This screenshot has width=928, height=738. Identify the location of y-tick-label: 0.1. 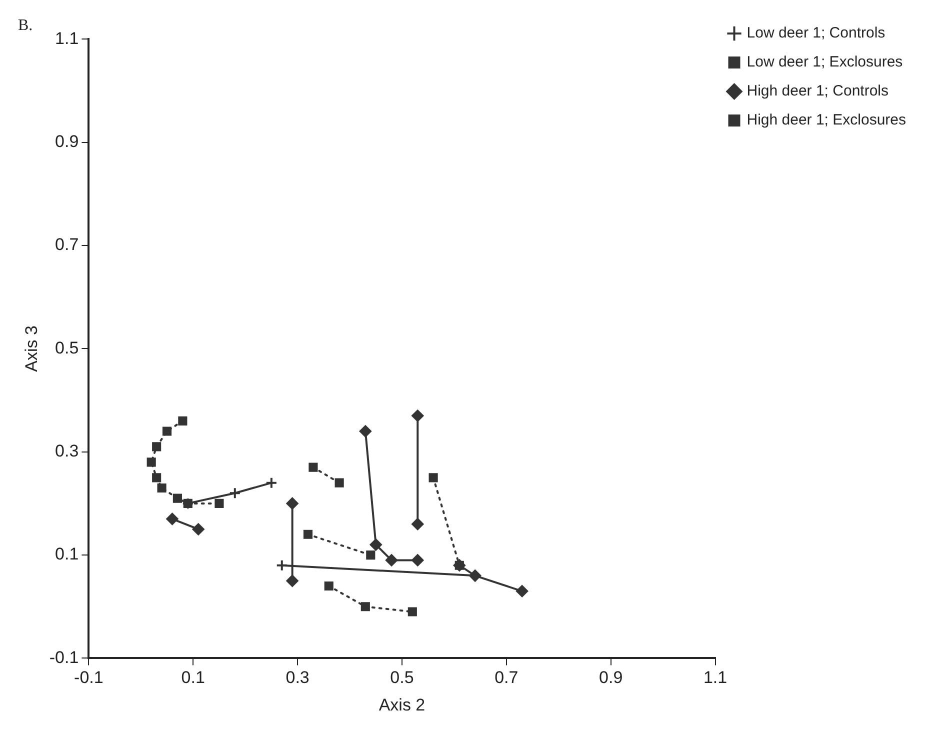
(67, 554).